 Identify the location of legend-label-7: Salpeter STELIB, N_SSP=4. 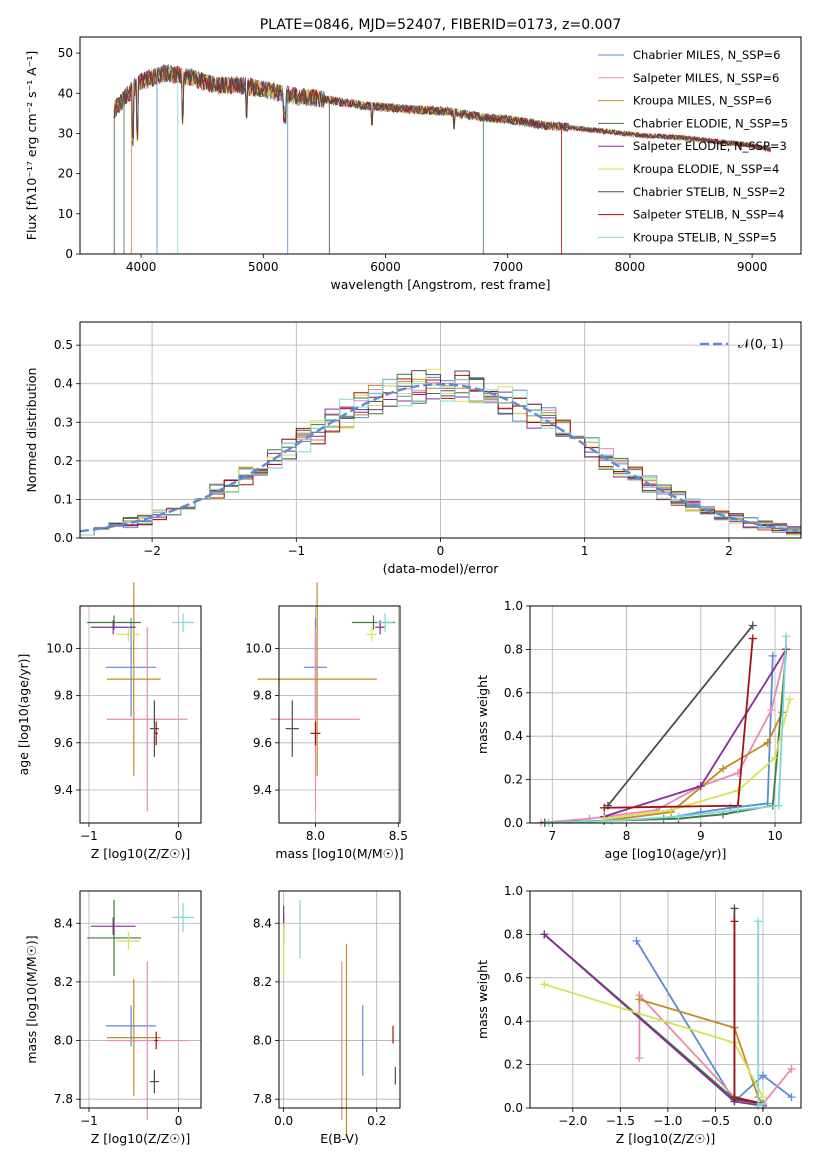
(708, 215).